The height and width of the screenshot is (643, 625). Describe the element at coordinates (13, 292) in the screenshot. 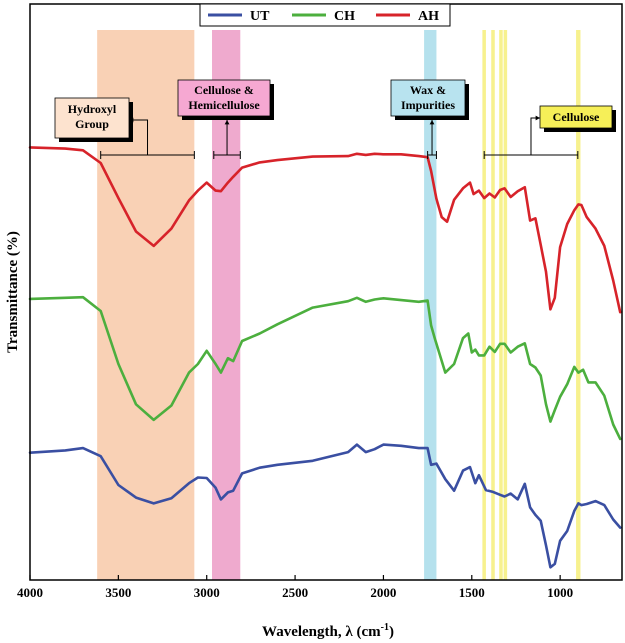

I see `y-axis-title: Transmittance (%)` at that location.